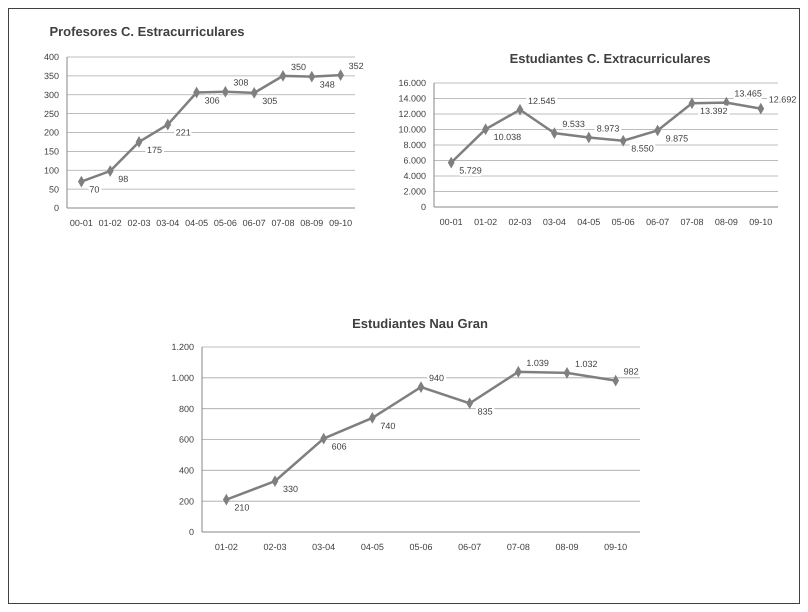 The height and width of the screenshot is (612, 808). Describe the element at coordinates (677, 138) in the screenshot. I see `data-label: 9.875` at that location.